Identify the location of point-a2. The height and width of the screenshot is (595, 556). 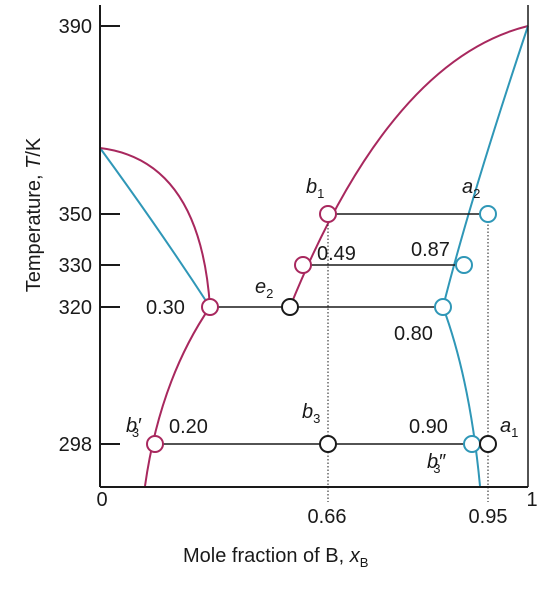
(488, 214).